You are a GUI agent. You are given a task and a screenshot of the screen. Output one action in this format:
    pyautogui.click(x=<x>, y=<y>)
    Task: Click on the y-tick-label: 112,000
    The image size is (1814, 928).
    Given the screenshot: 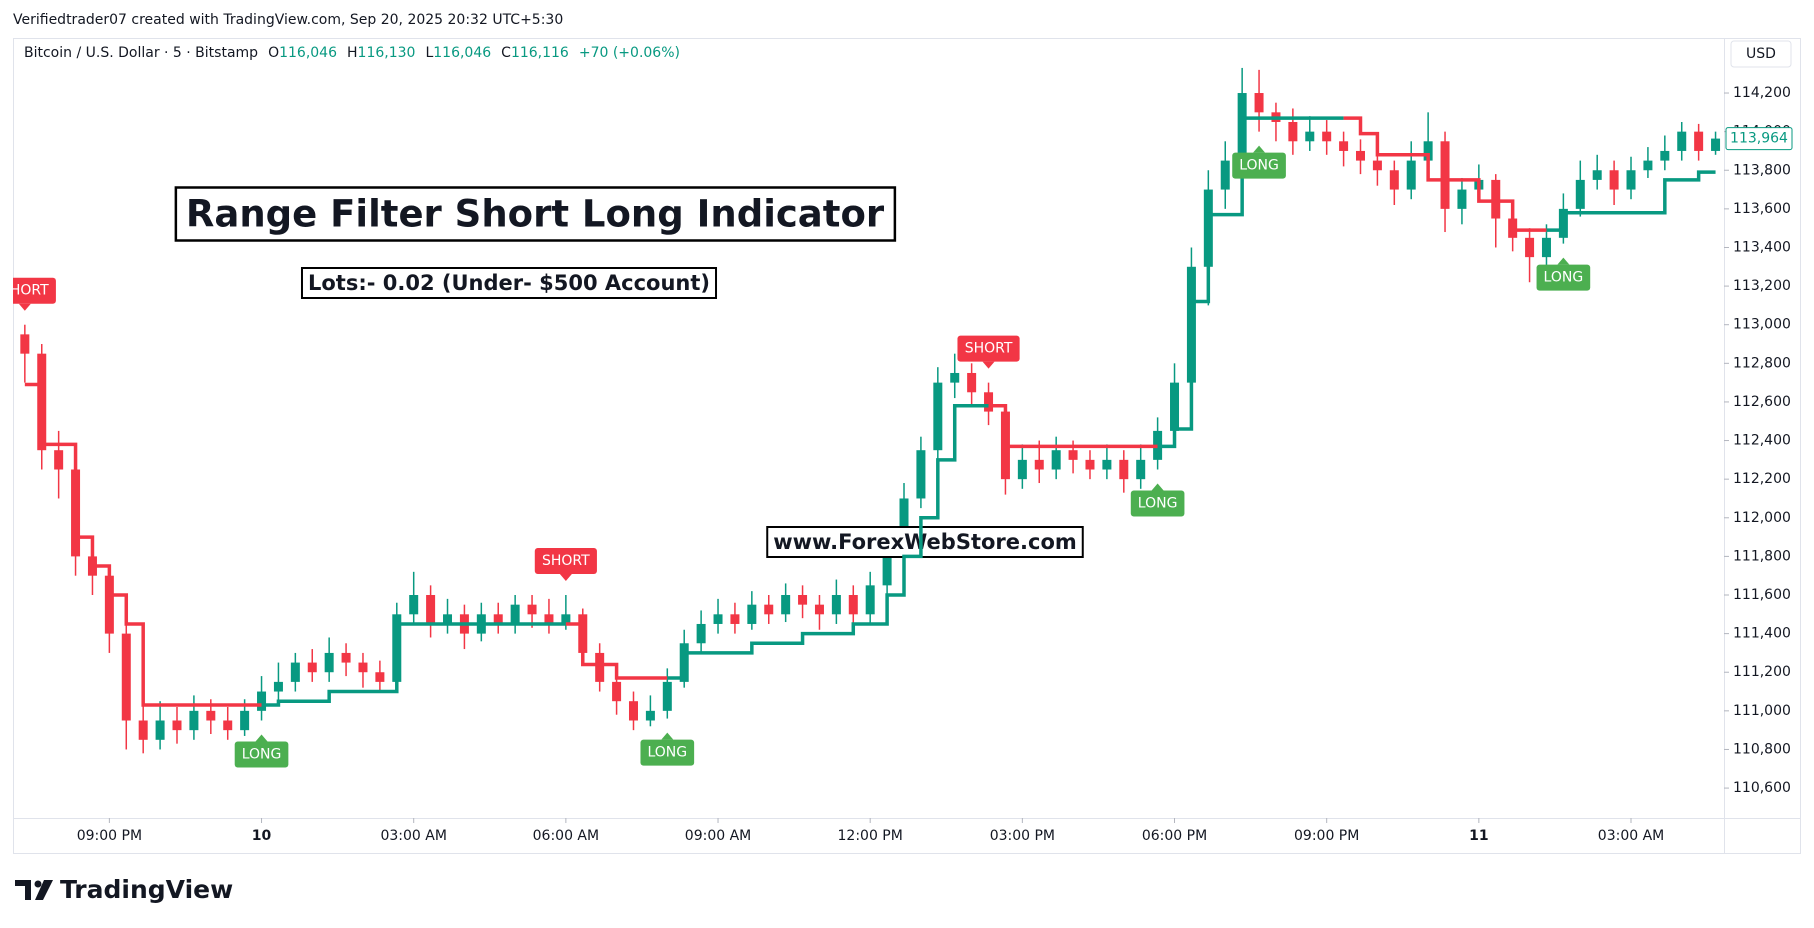 What is the action you would take?
    pyautogui.click(x=1762, y=518)
    